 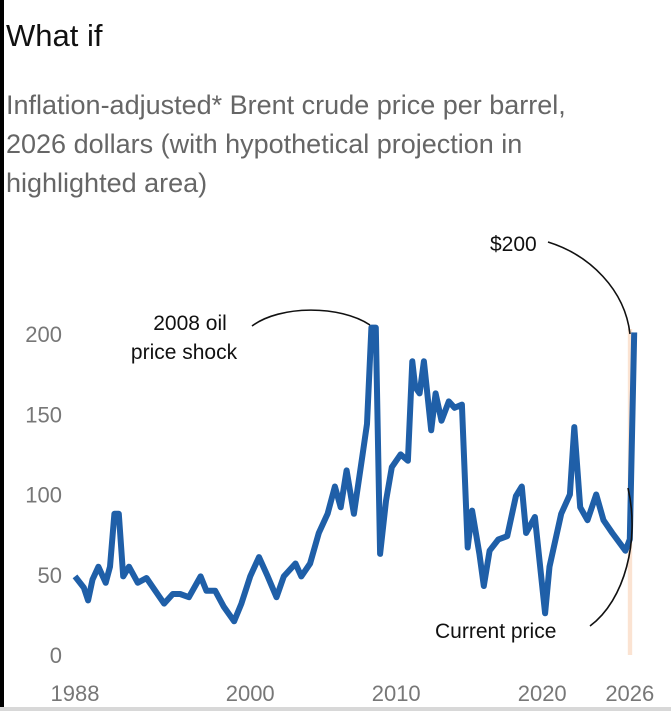 What do you see at coordinates (54, 35) in the screenshot?
I see `chart-title: What if` at bounding box center [54, 35].